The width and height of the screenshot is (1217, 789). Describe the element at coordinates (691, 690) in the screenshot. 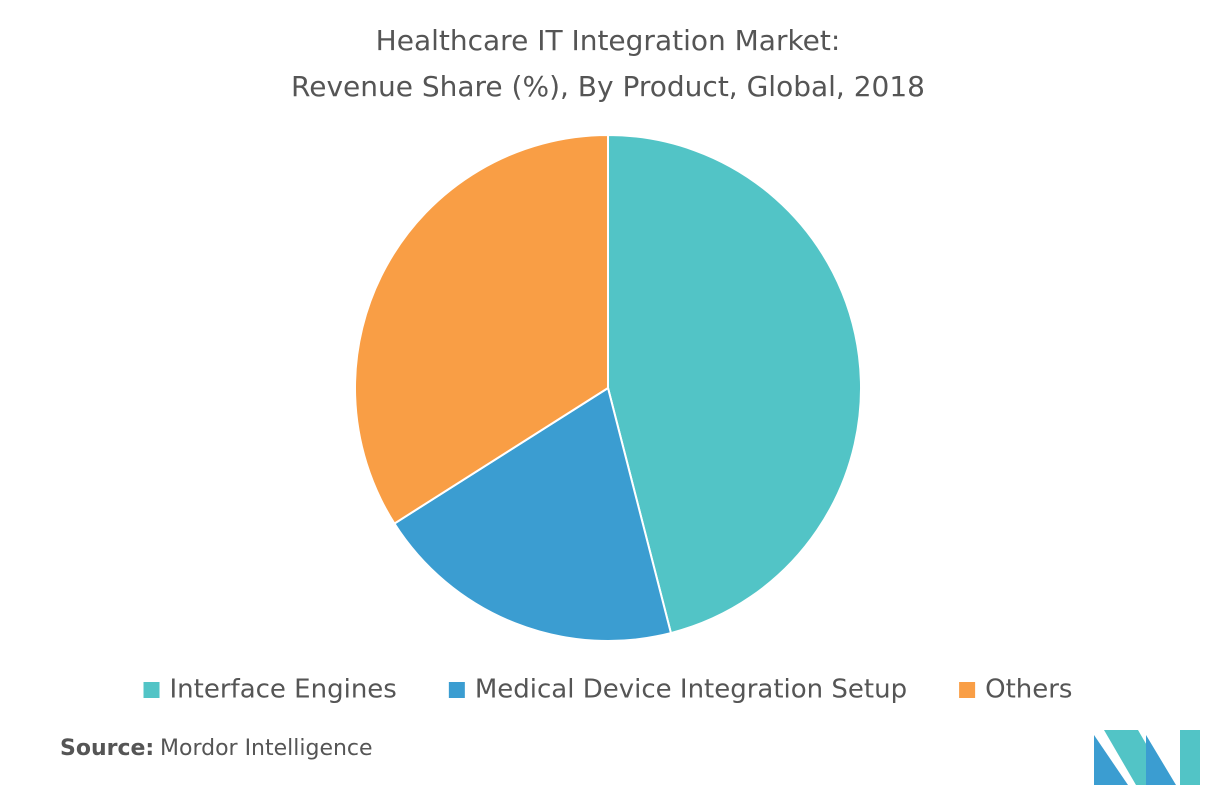

I see `legend-label: Medical Device Integration Setup` at that location.